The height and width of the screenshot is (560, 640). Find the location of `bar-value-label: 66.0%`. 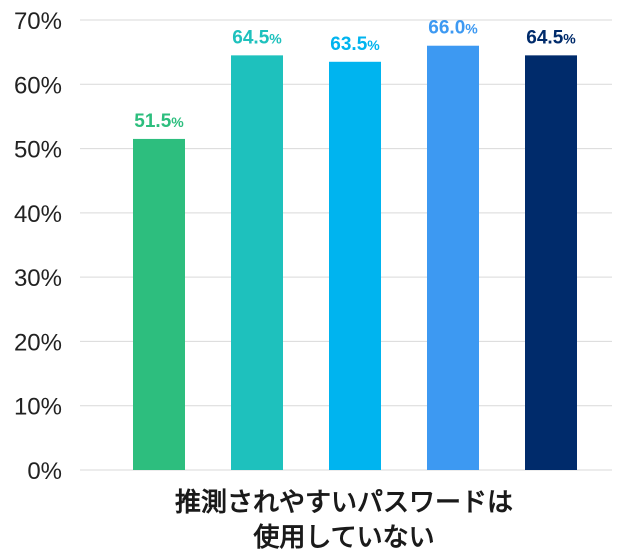

bar-value-label: 66.0% is located at coordinates (453, 28).